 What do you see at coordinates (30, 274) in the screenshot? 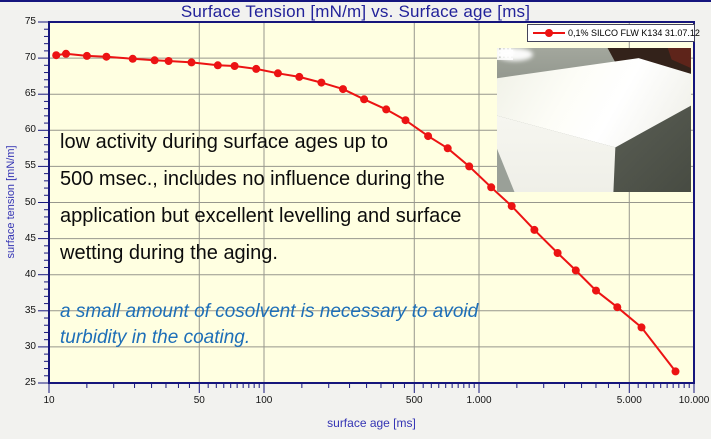
I see `y-tick-label: 40` at bounding box center [30, 274].